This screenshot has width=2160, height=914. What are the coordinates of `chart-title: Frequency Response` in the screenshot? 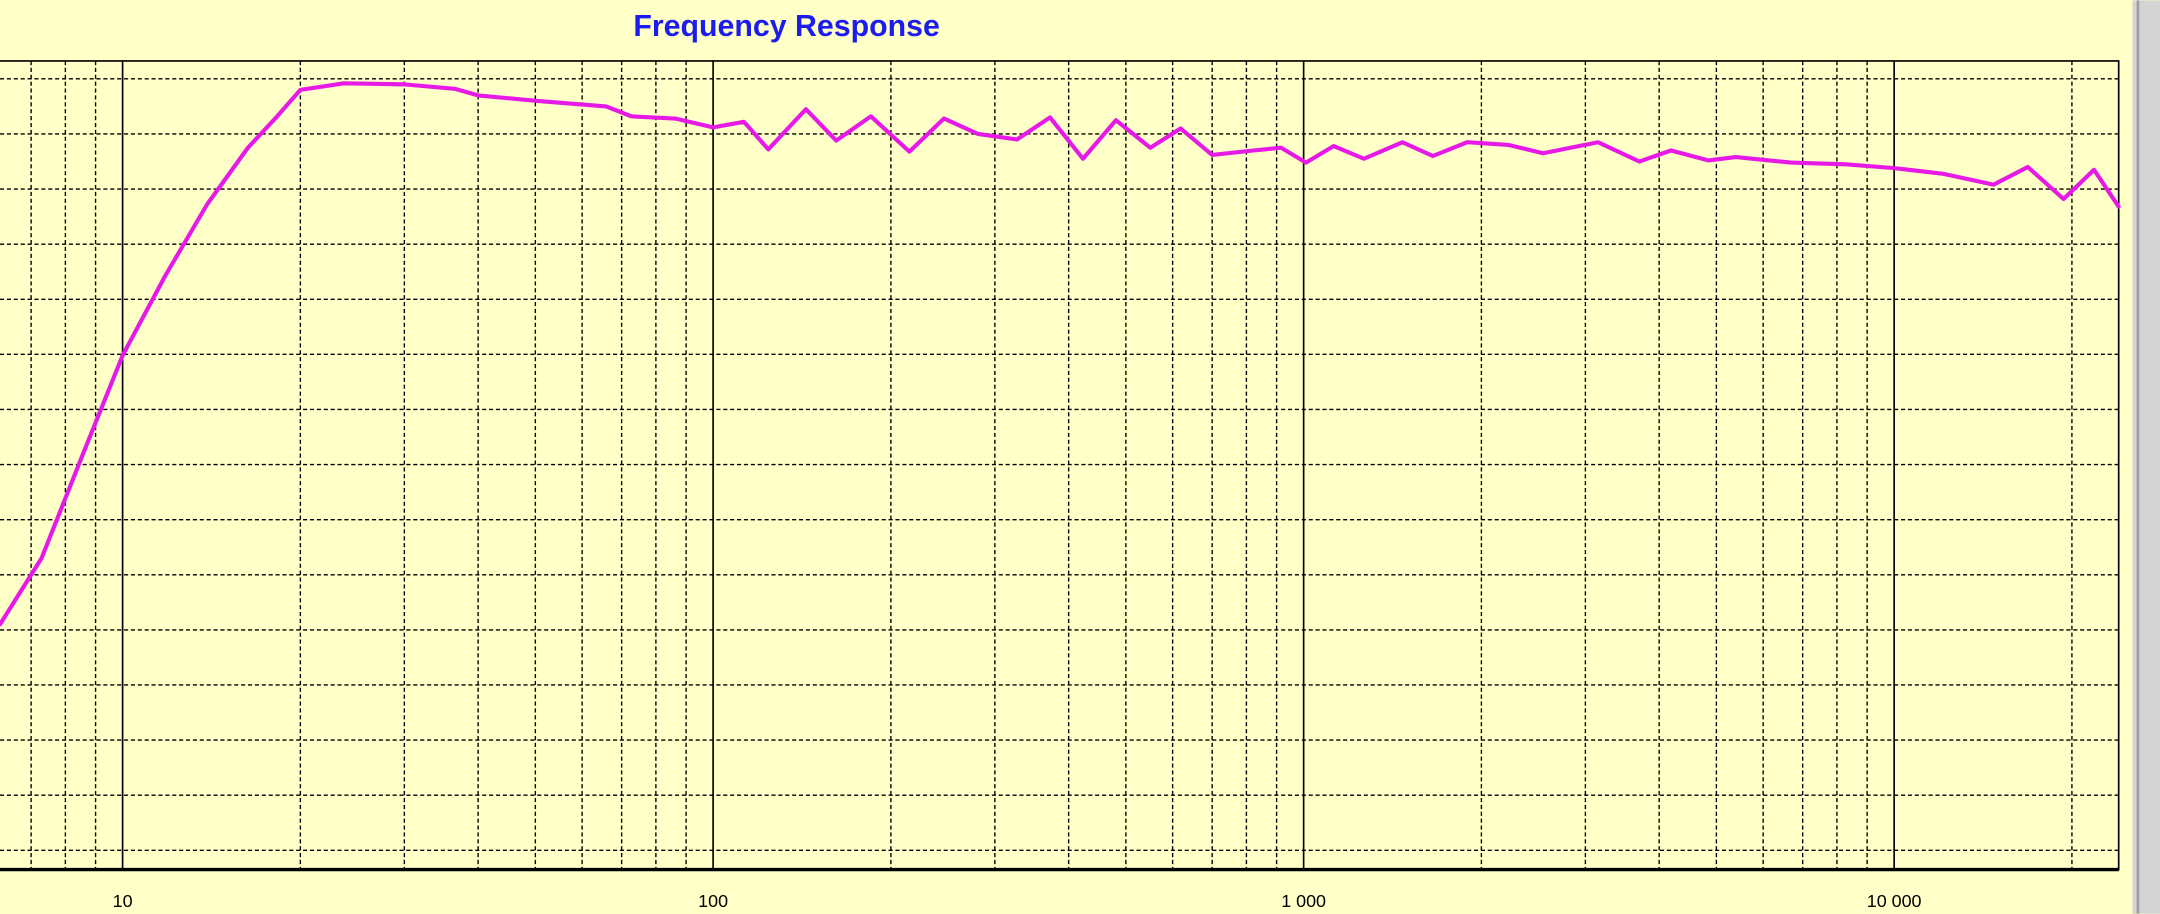 It's located at (786, 26).